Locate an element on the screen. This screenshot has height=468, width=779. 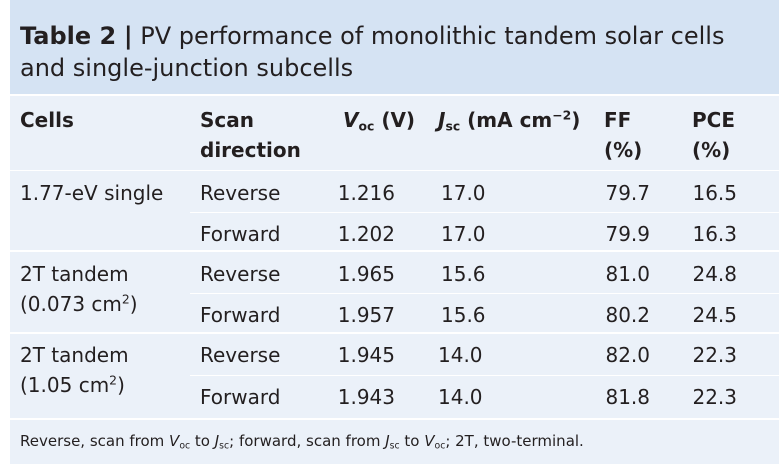
ff-value: 79.7 is located at coordinates (627, 193).